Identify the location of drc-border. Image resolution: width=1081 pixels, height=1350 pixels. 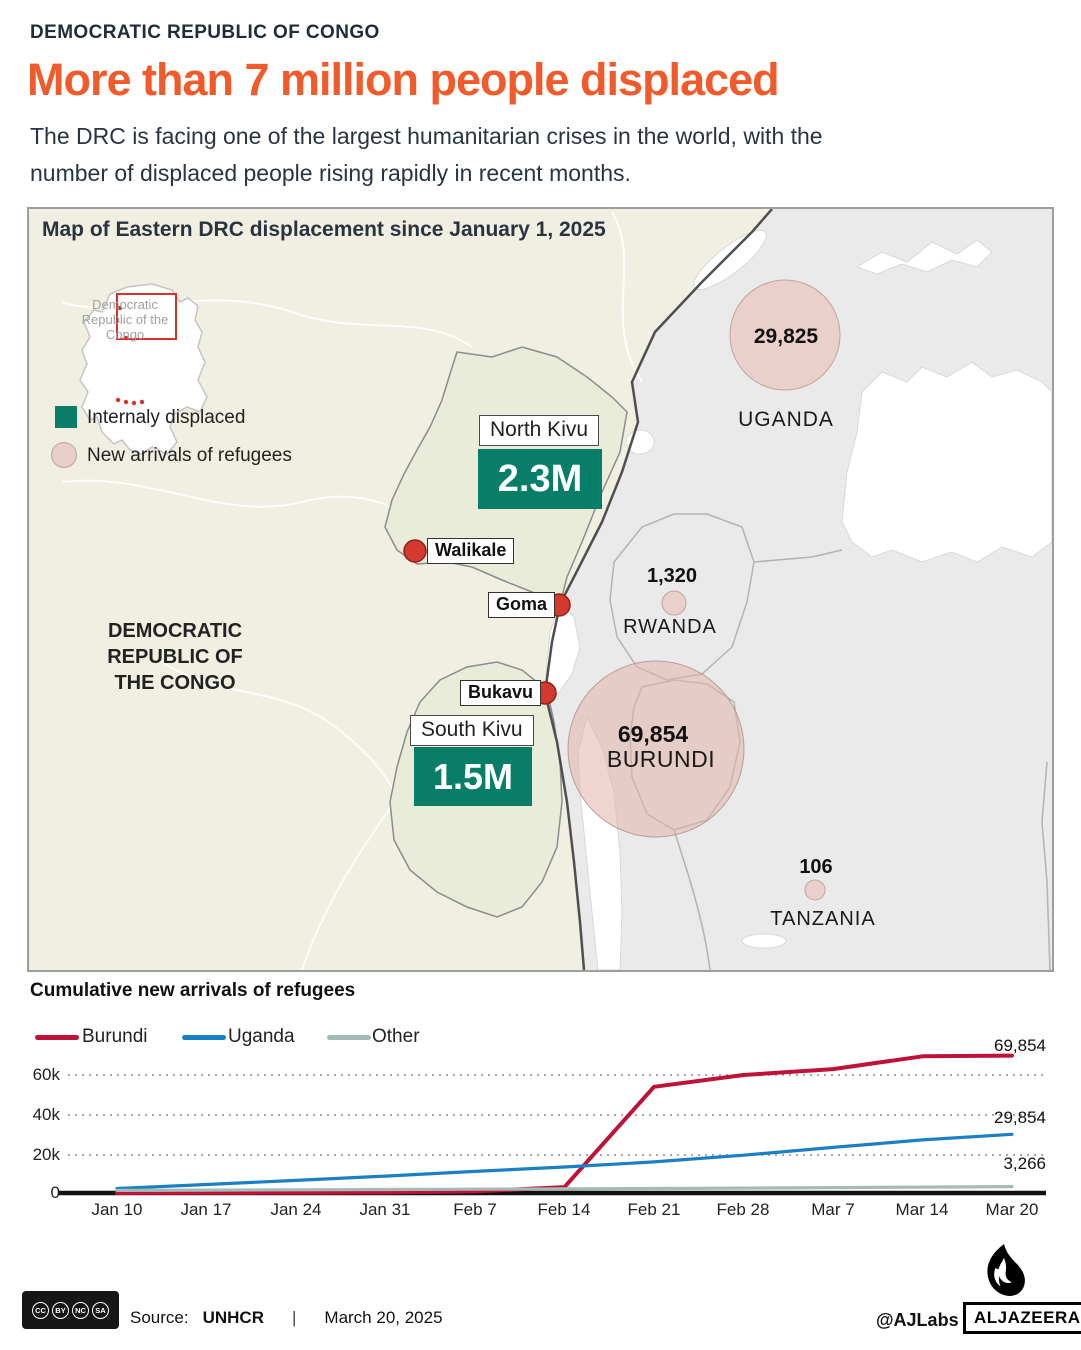
(658, 589).